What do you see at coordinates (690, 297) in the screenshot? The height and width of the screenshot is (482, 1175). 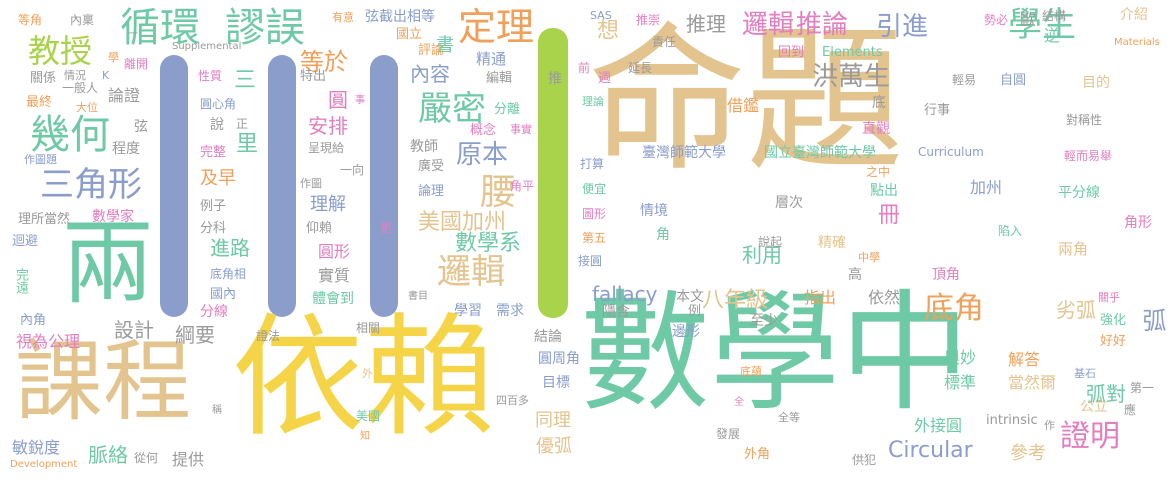 I see `word-benwen: 本文` at bounding box center [690, 297].